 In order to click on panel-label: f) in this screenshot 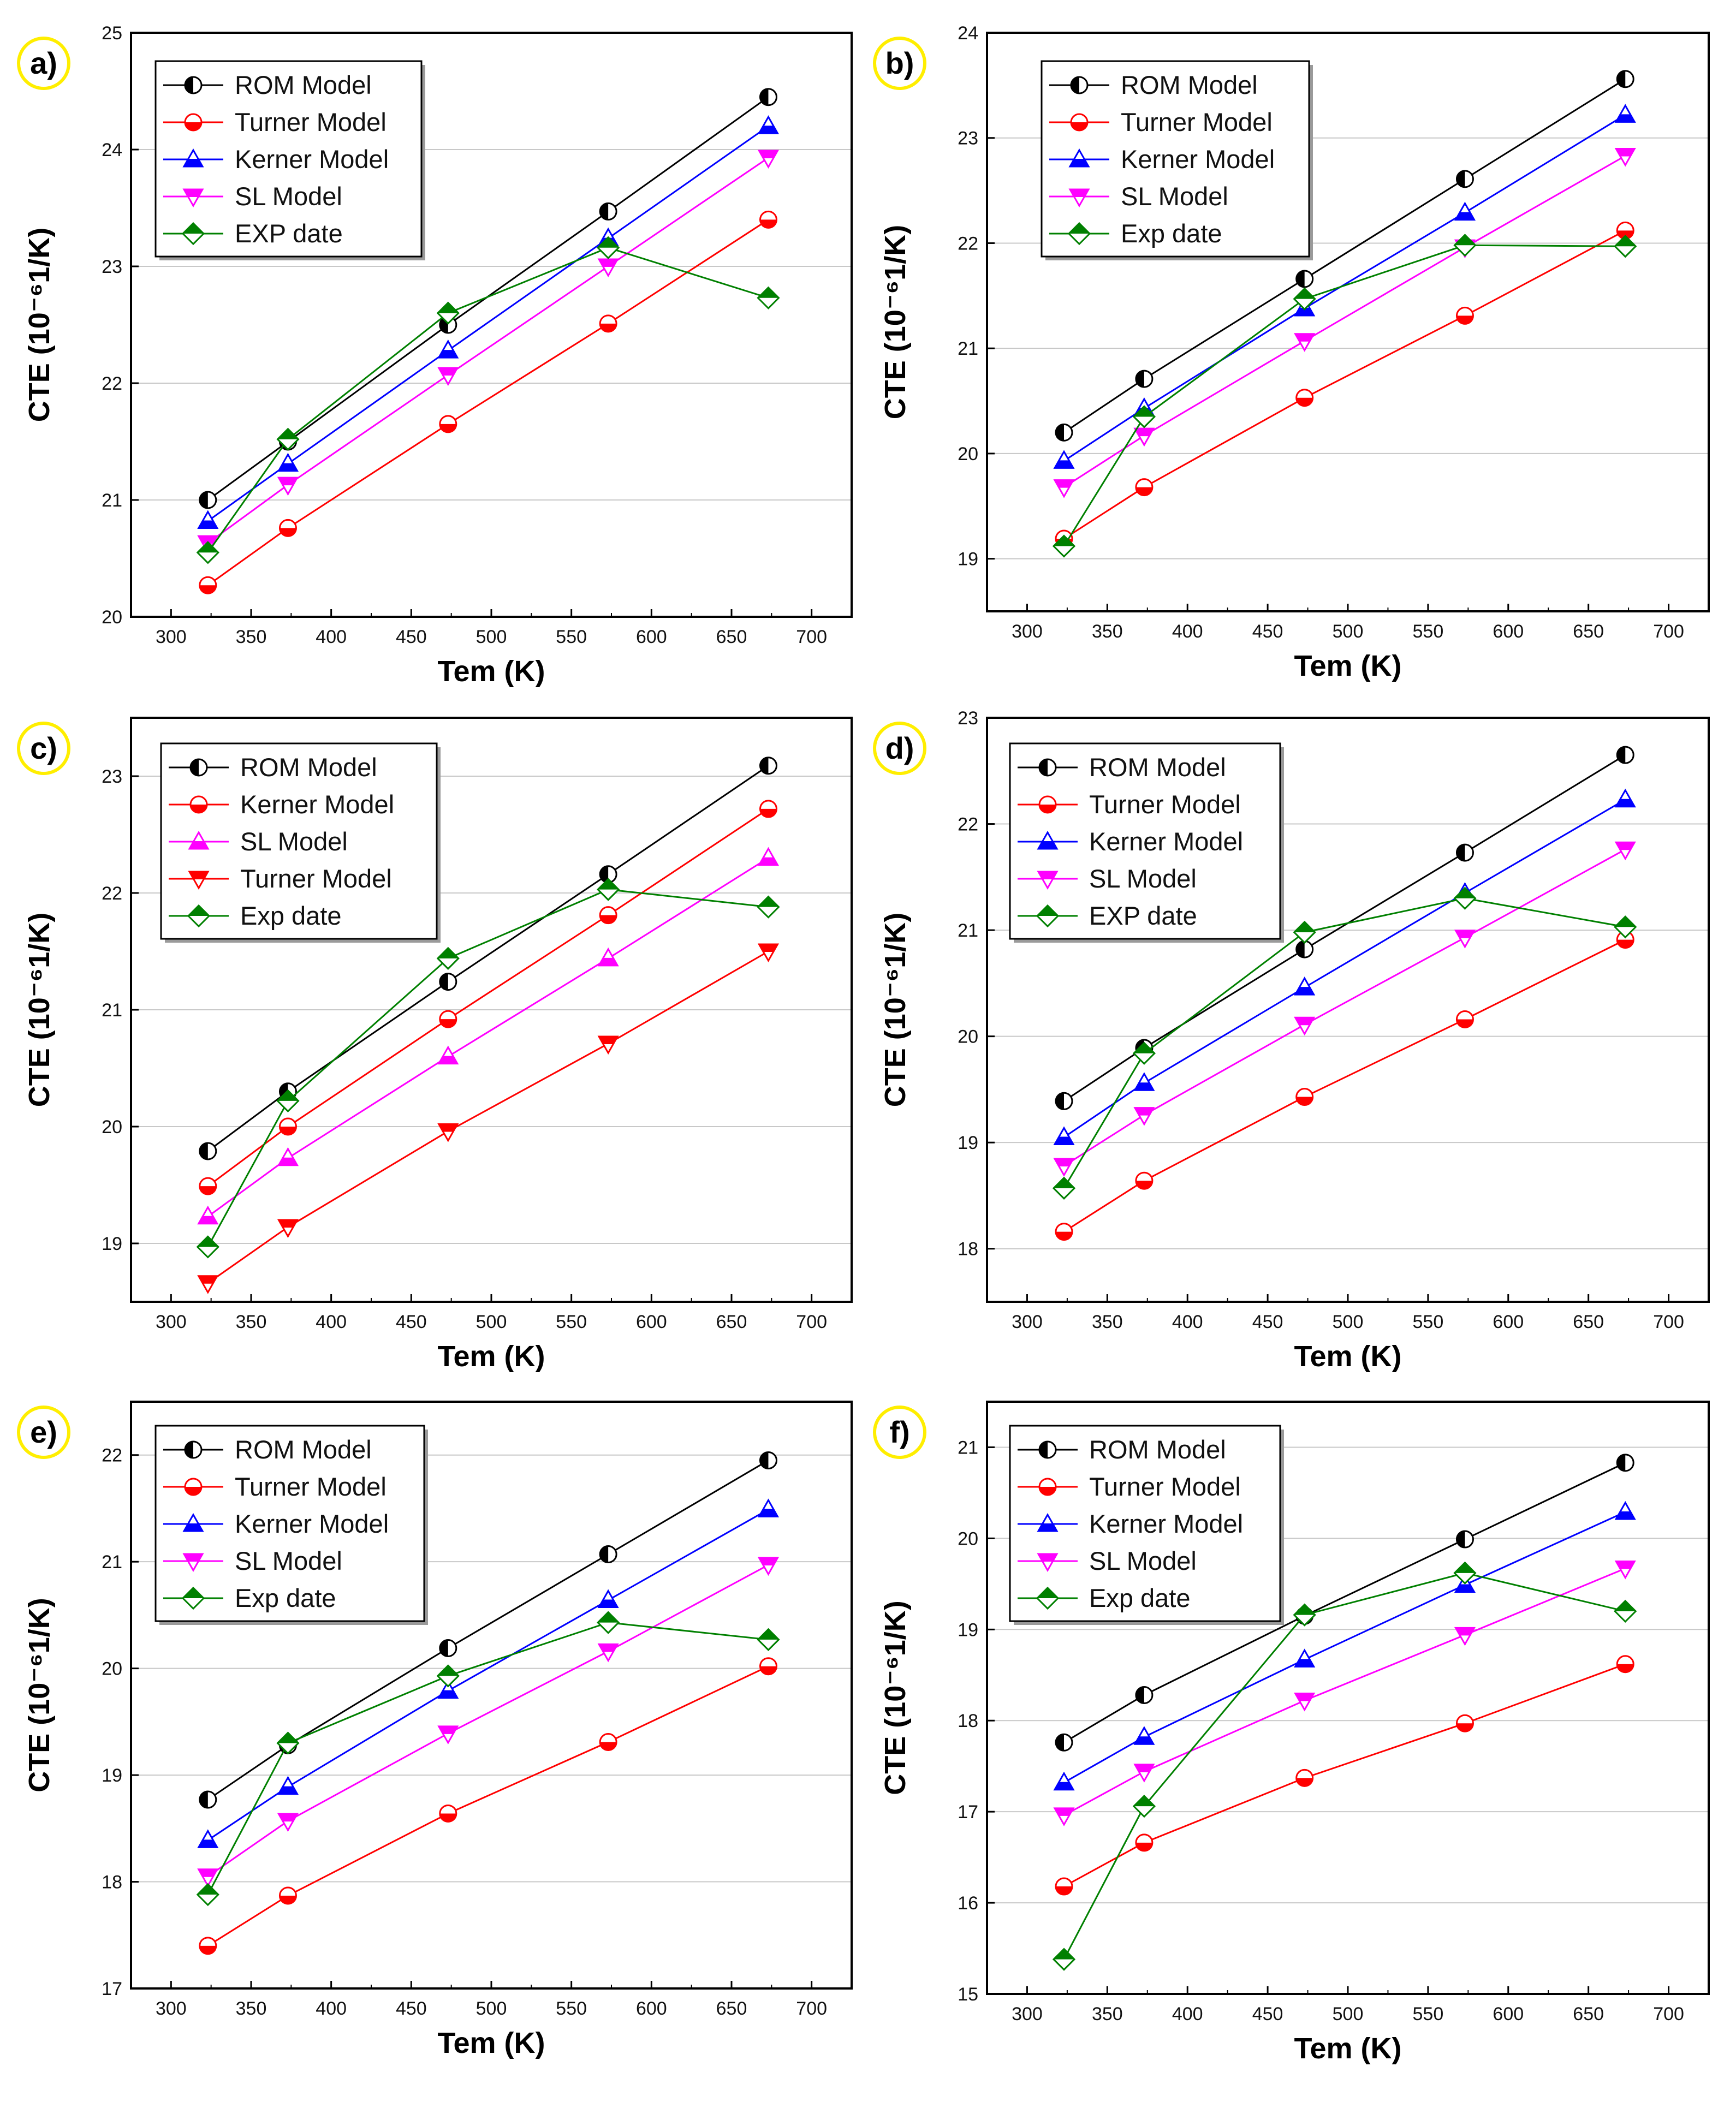, I will do `click(899, 1432)`.